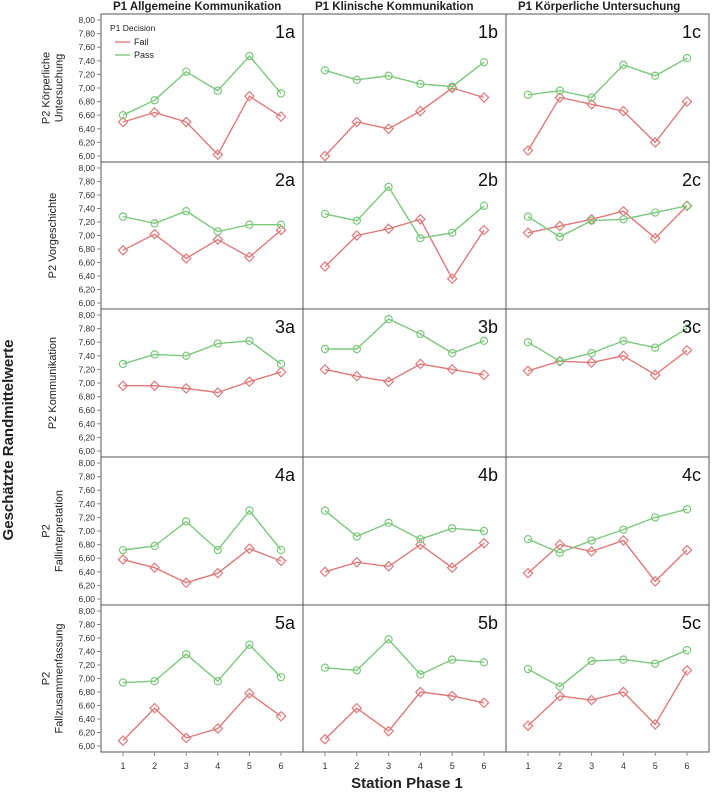 The width and height of the screenshot is (717, 798). I want to click on panel-4b: 4b, so click(404, 531).